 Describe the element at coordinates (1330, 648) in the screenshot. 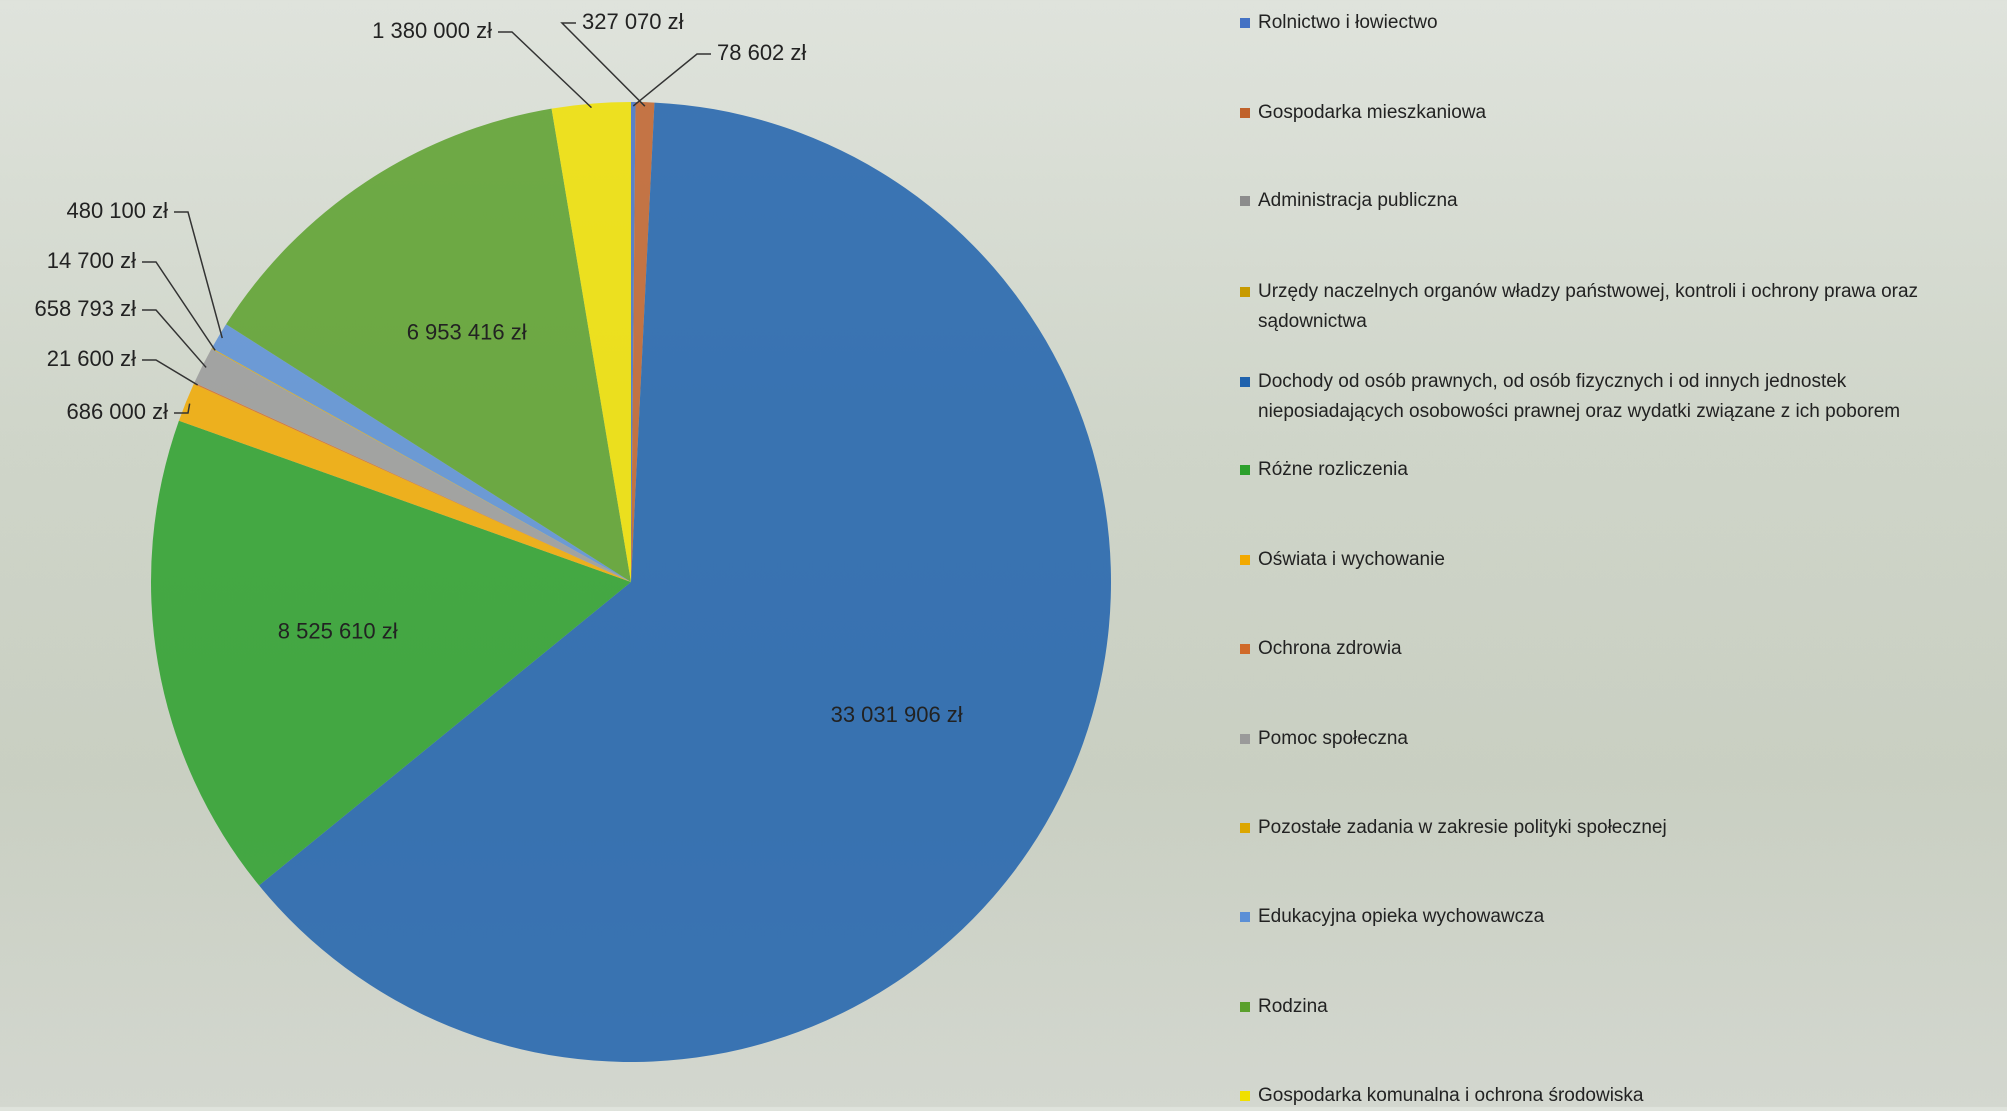

I see `legend-label: Ochrona zdrowia` at that location.